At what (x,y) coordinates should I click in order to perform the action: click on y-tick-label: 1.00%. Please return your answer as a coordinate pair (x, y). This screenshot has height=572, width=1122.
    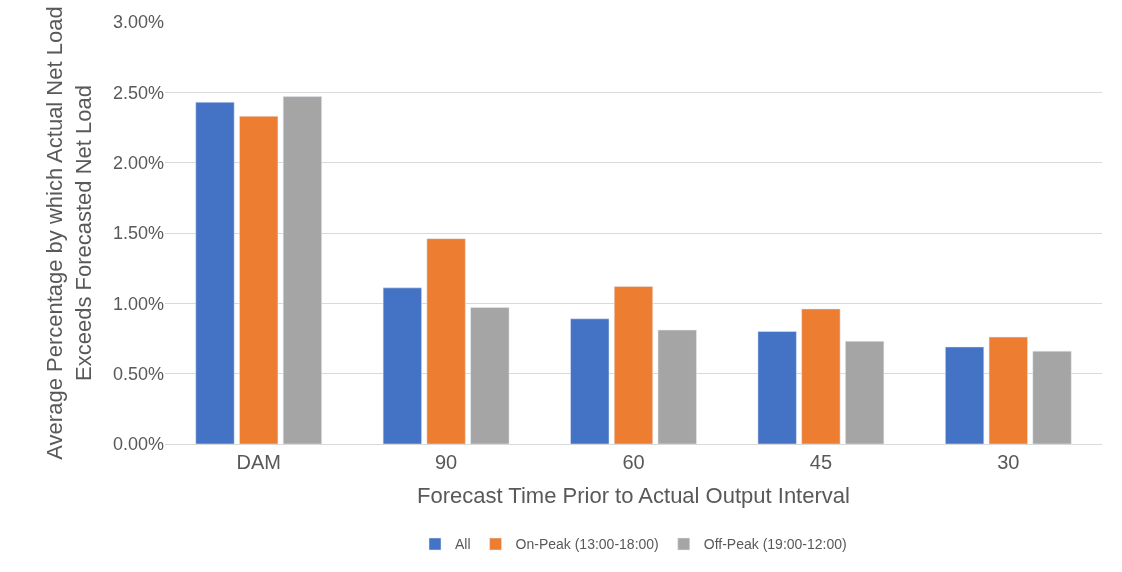
    Looking at the image, I should click on (138, 303).